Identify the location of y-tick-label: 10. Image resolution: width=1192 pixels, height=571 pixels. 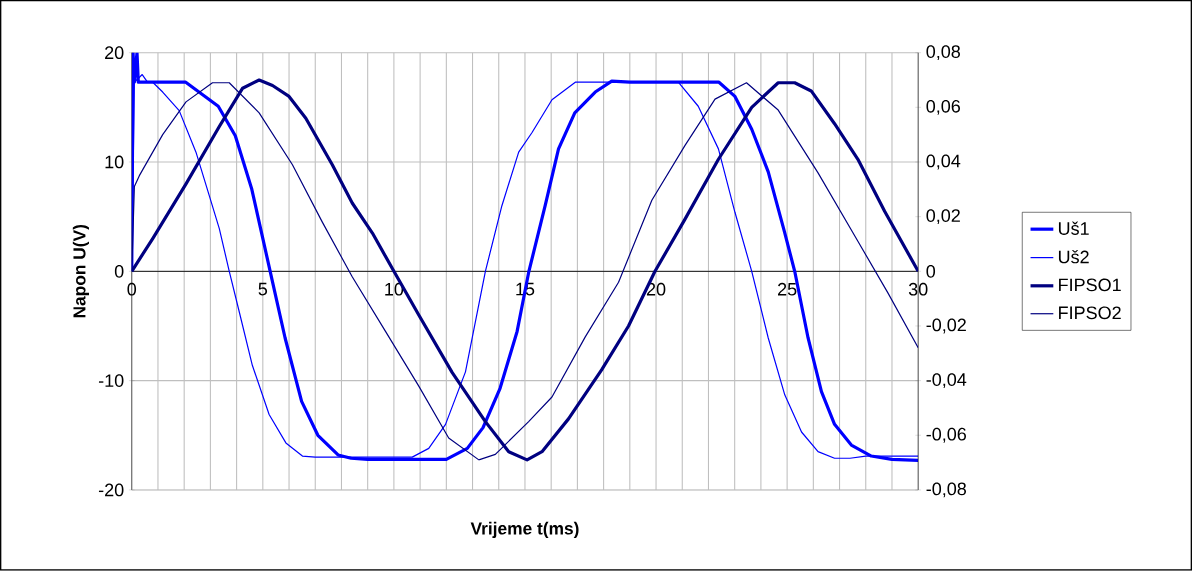
(114, 162).